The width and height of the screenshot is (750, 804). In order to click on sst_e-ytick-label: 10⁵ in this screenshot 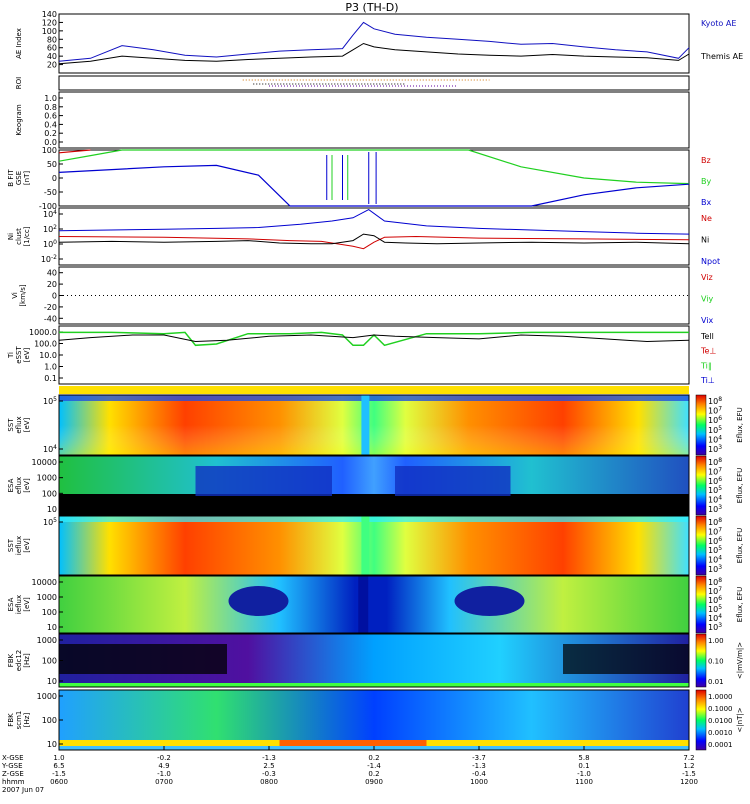, I will do `click(50, 401)`.